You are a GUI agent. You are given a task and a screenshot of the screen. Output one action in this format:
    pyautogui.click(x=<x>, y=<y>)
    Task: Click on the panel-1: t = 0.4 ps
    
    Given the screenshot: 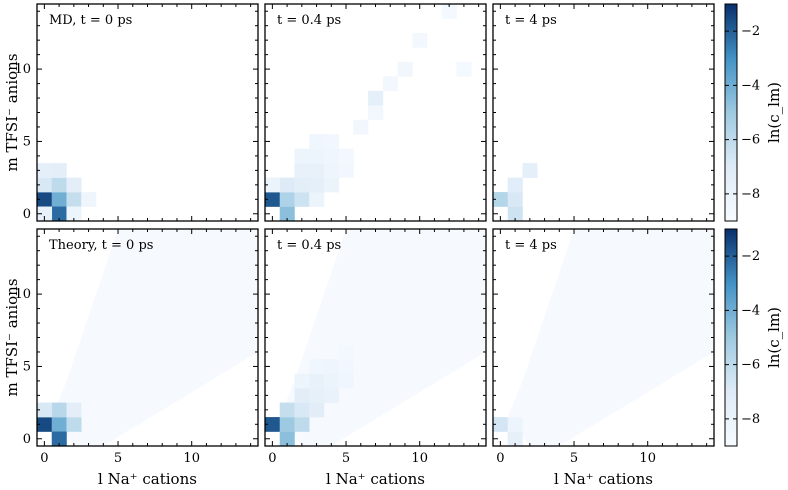 What is the action you would take?
    pyautogui.click(x=375, y=112)
    